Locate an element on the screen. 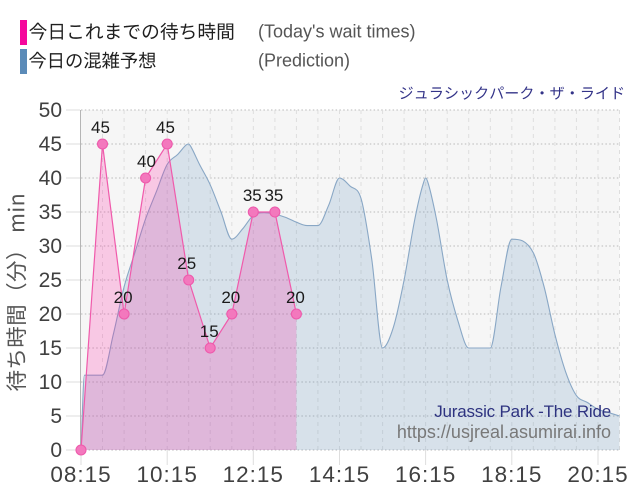  svg-text: 16:15 is located at coordinates (425, 474).